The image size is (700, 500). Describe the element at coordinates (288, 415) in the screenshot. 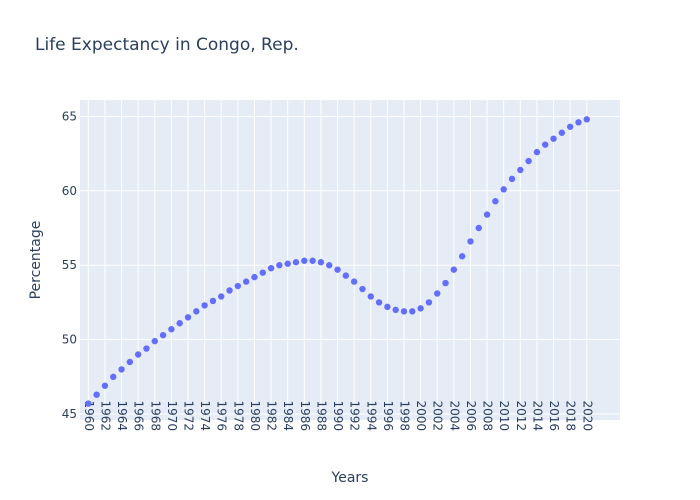

I see `x-tick-label: 1984` at that location.